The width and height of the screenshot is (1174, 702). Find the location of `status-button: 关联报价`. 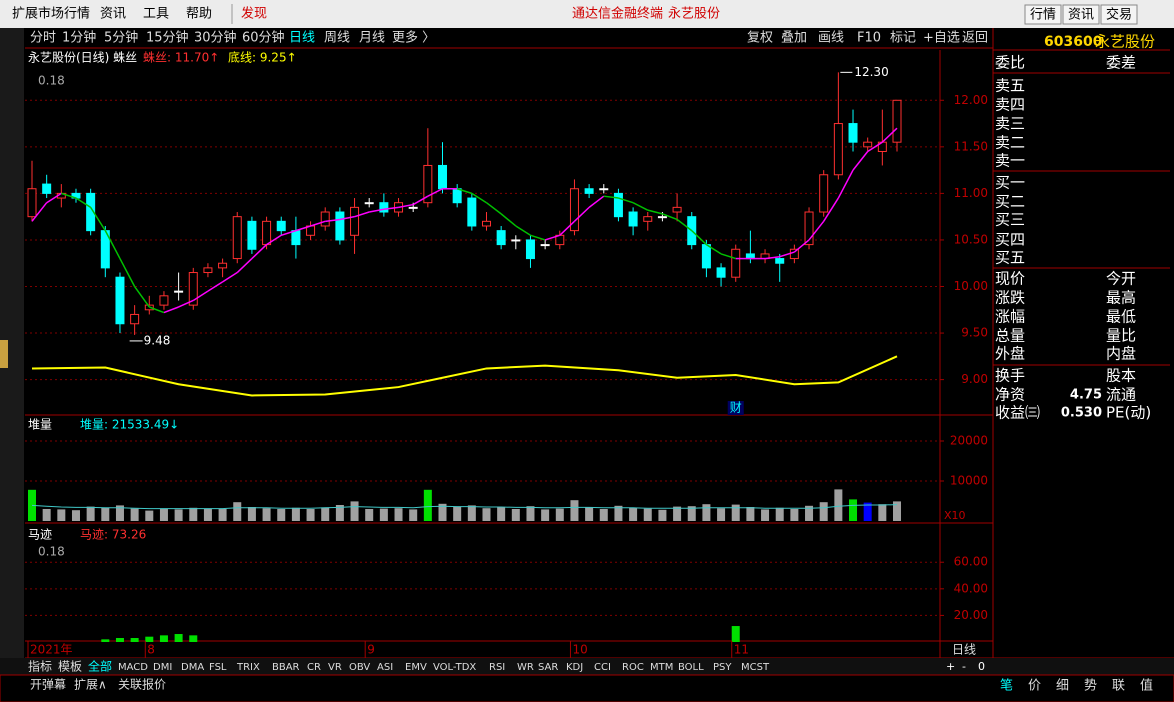

status-button: 关联报价 is located at coordinates (142, 684).